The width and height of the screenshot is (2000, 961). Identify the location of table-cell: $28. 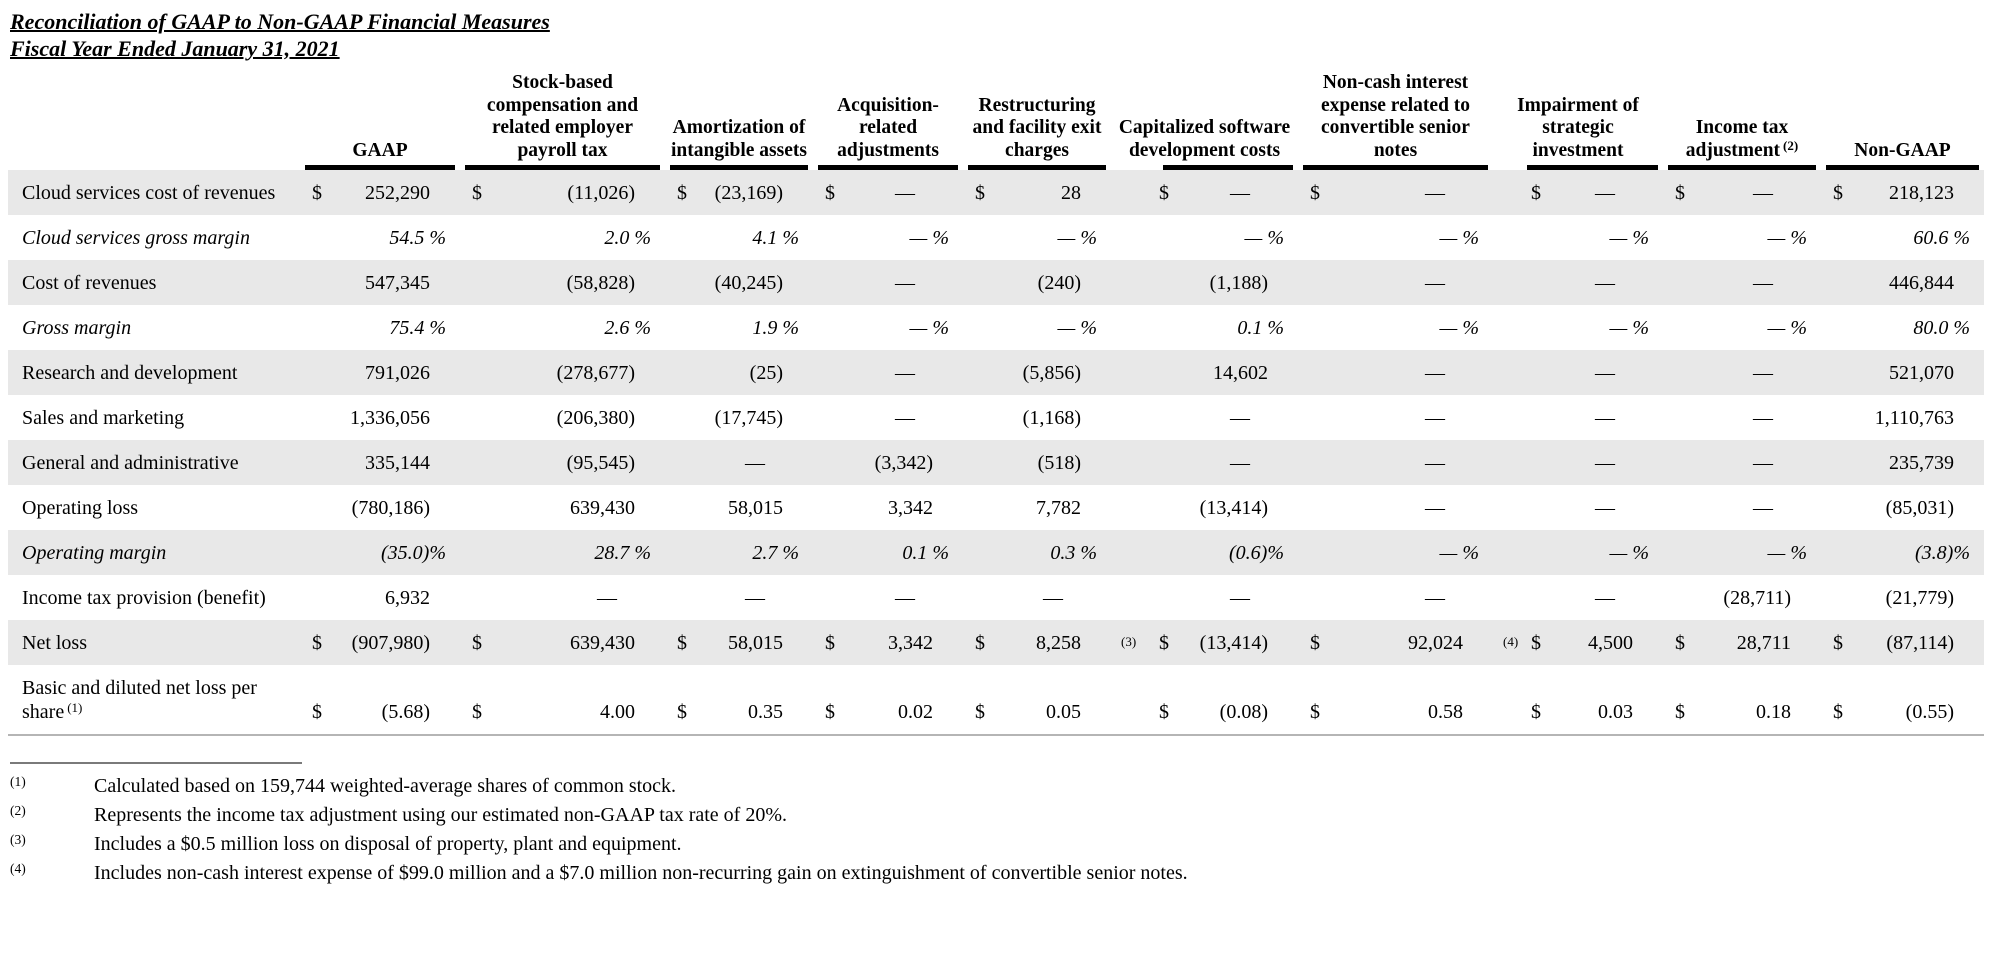
(1037, 192).